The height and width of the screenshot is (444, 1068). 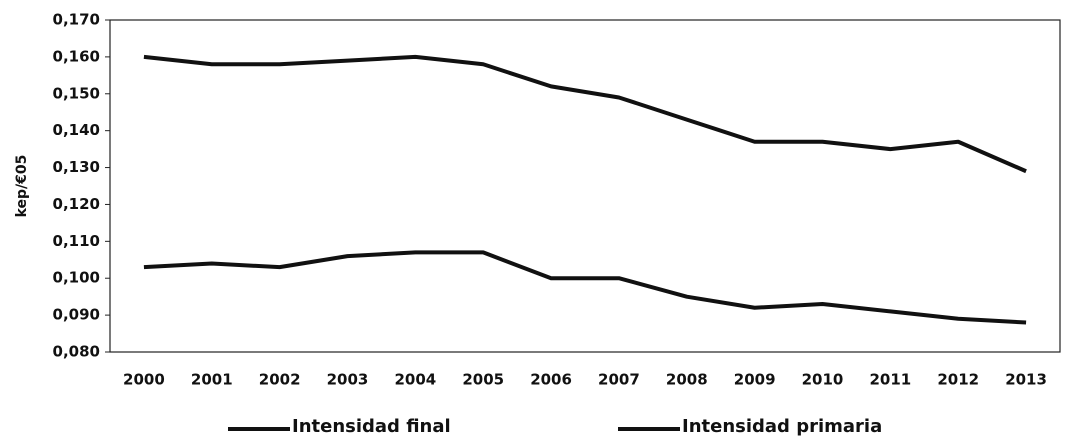 I want to click on x-tick-label: 2002, so click(x=280, y=380).